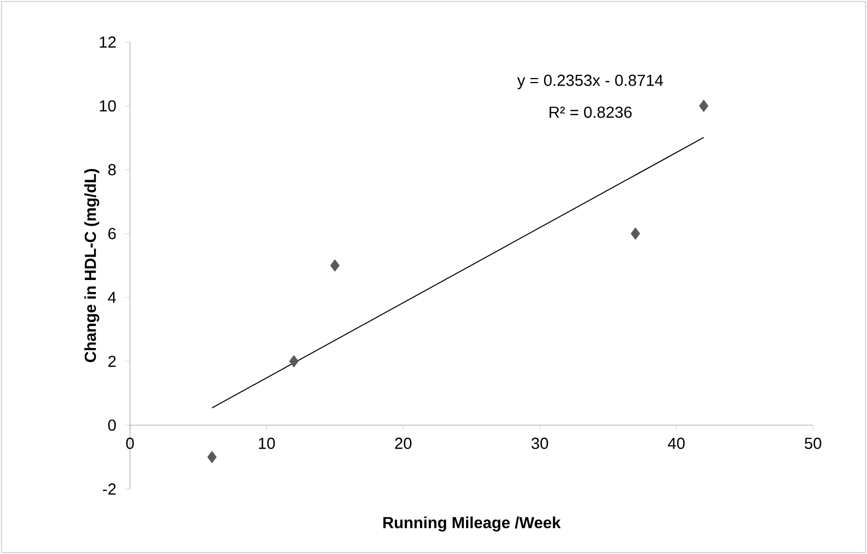 This screenshot has height=554, width=867. Describe the element at coordinates (472, 524) in the screenshot. I see `x-axis-title: Running Mileage /Week` at that location.